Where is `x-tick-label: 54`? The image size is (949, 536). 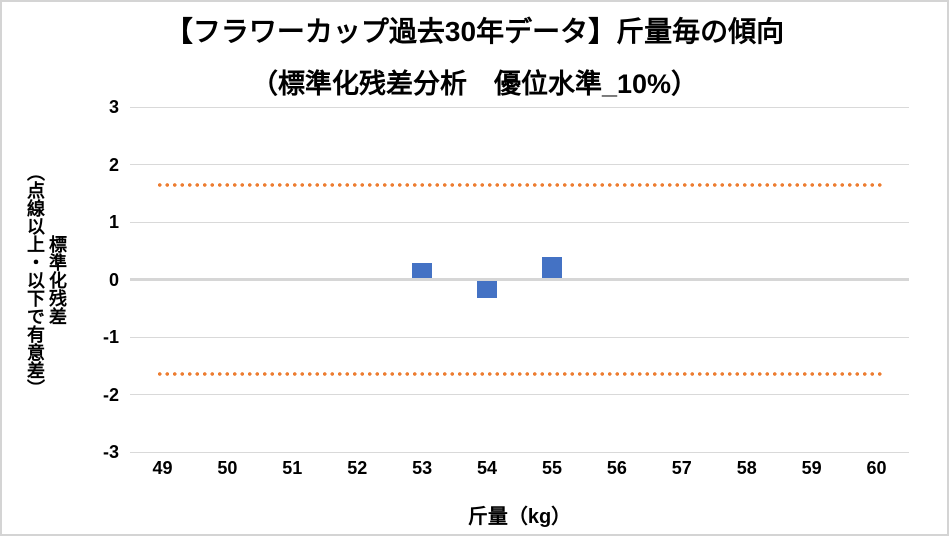
x-tick-label: 54 is located at coordinates (487, 468).